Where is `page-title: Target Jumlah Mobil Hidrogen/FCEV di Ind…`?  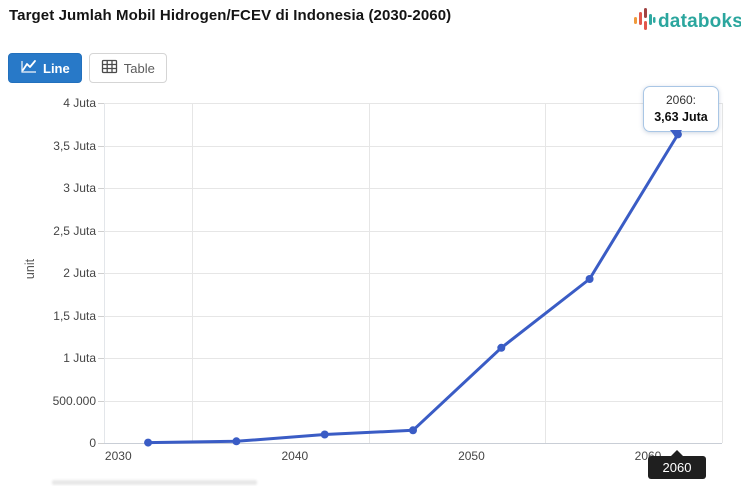
page-title: Target Jumlah Mobil Hidrogen/FCEV di Ind… is located at coordinates (230, 15).